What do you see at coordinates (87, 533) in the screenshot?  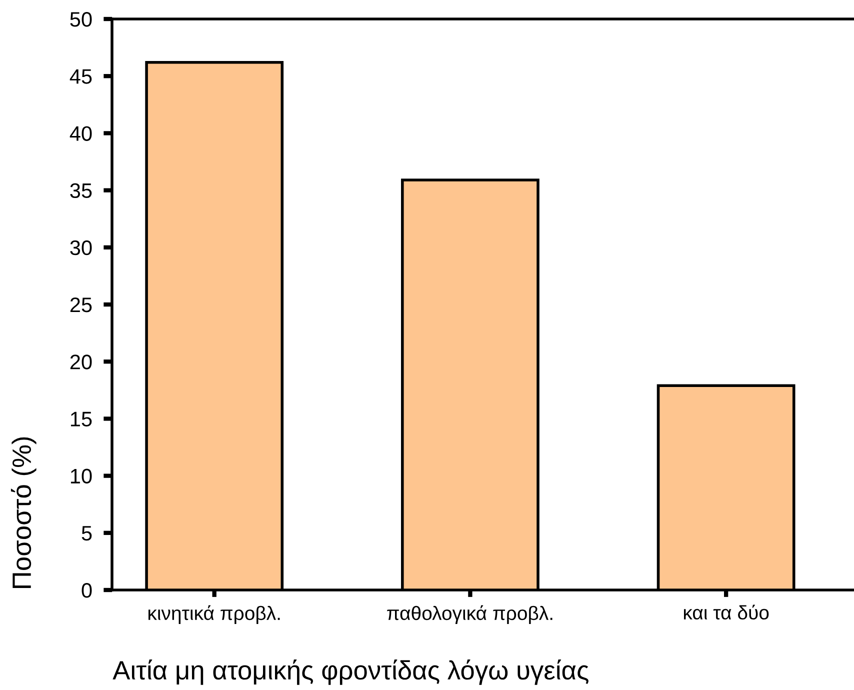 I see `y-tick-label: 5` at bounding box center [87, 533].